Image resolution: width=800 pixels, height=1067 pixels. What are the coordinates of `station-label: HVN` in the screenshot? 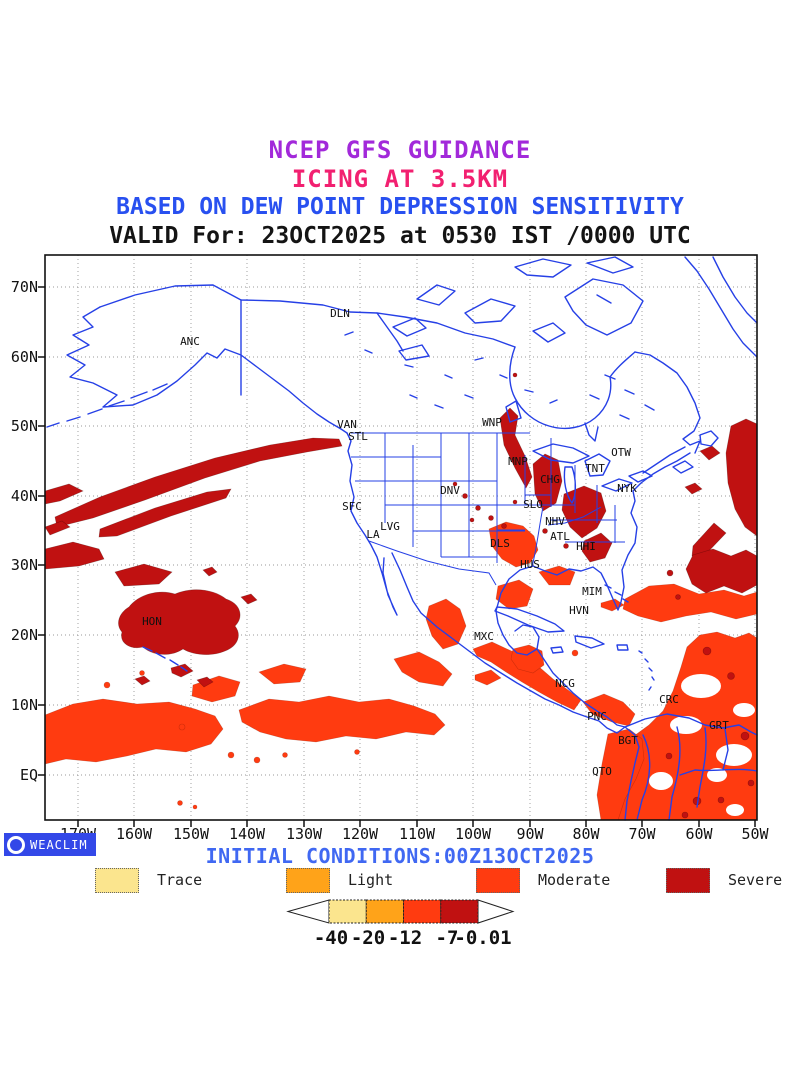 It's located at (579, 610).